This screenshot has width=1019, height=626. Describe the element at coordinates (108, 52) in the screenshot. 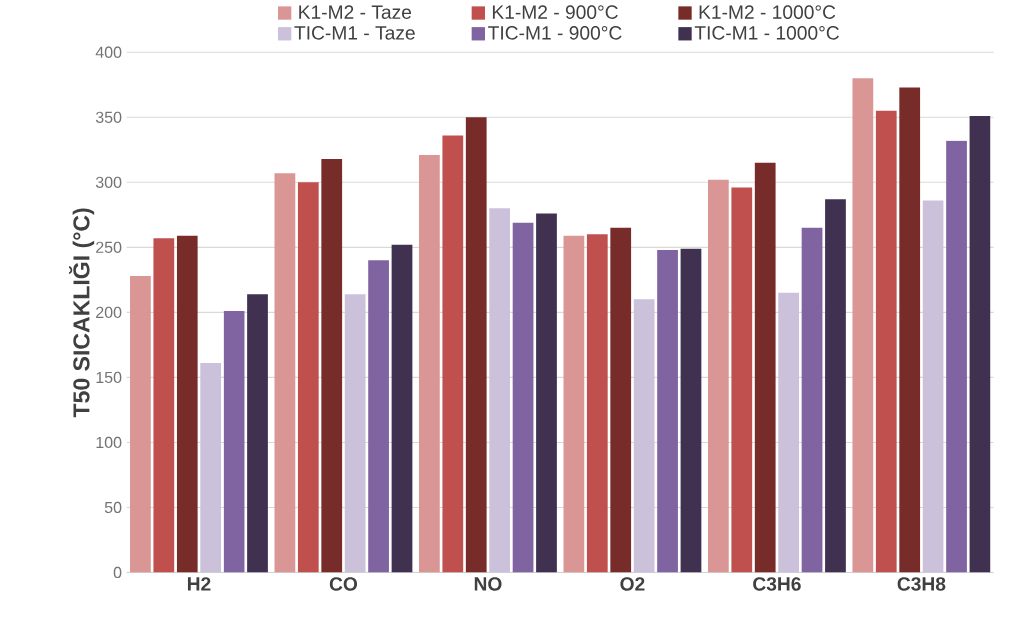

I see `y-tick-label: 400` at that location.